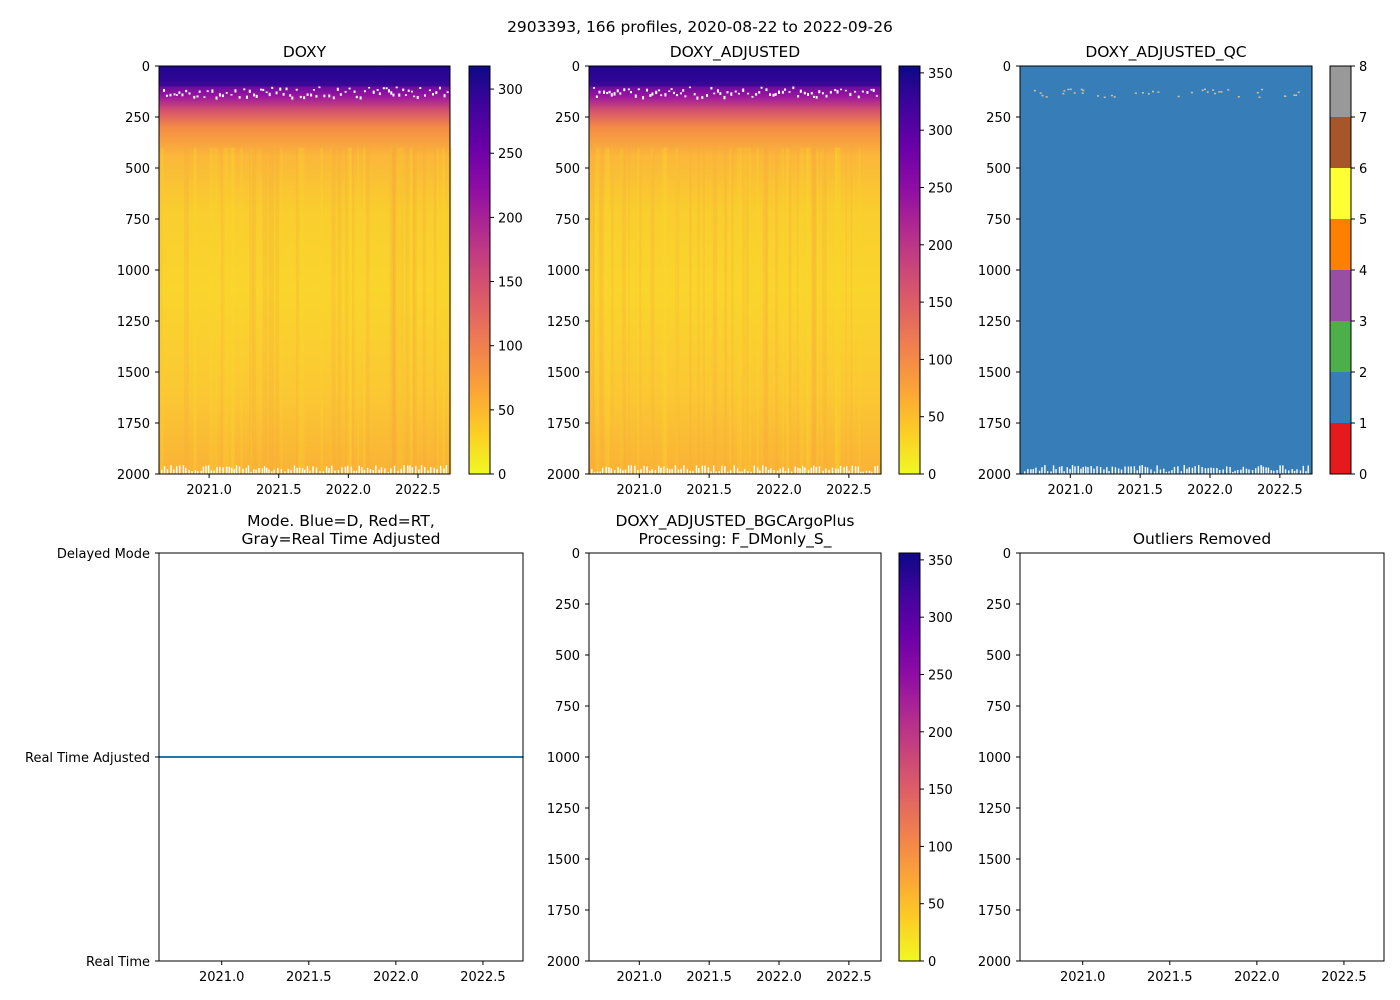 This screenshot has height=1000, width=1400. Describe the element at coordinates (735, 270) in the screenshot. I see `heatmap-field` at that location.